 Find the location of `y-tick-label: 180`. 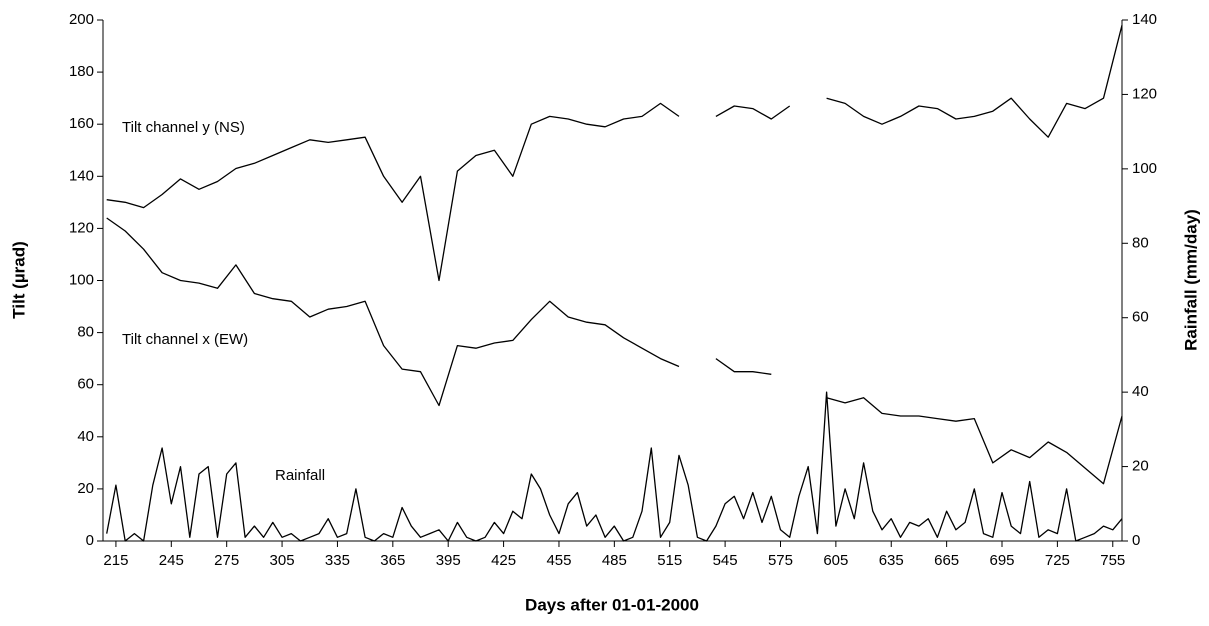

y-tick-label: 180 is located at coordinates (81, 71).